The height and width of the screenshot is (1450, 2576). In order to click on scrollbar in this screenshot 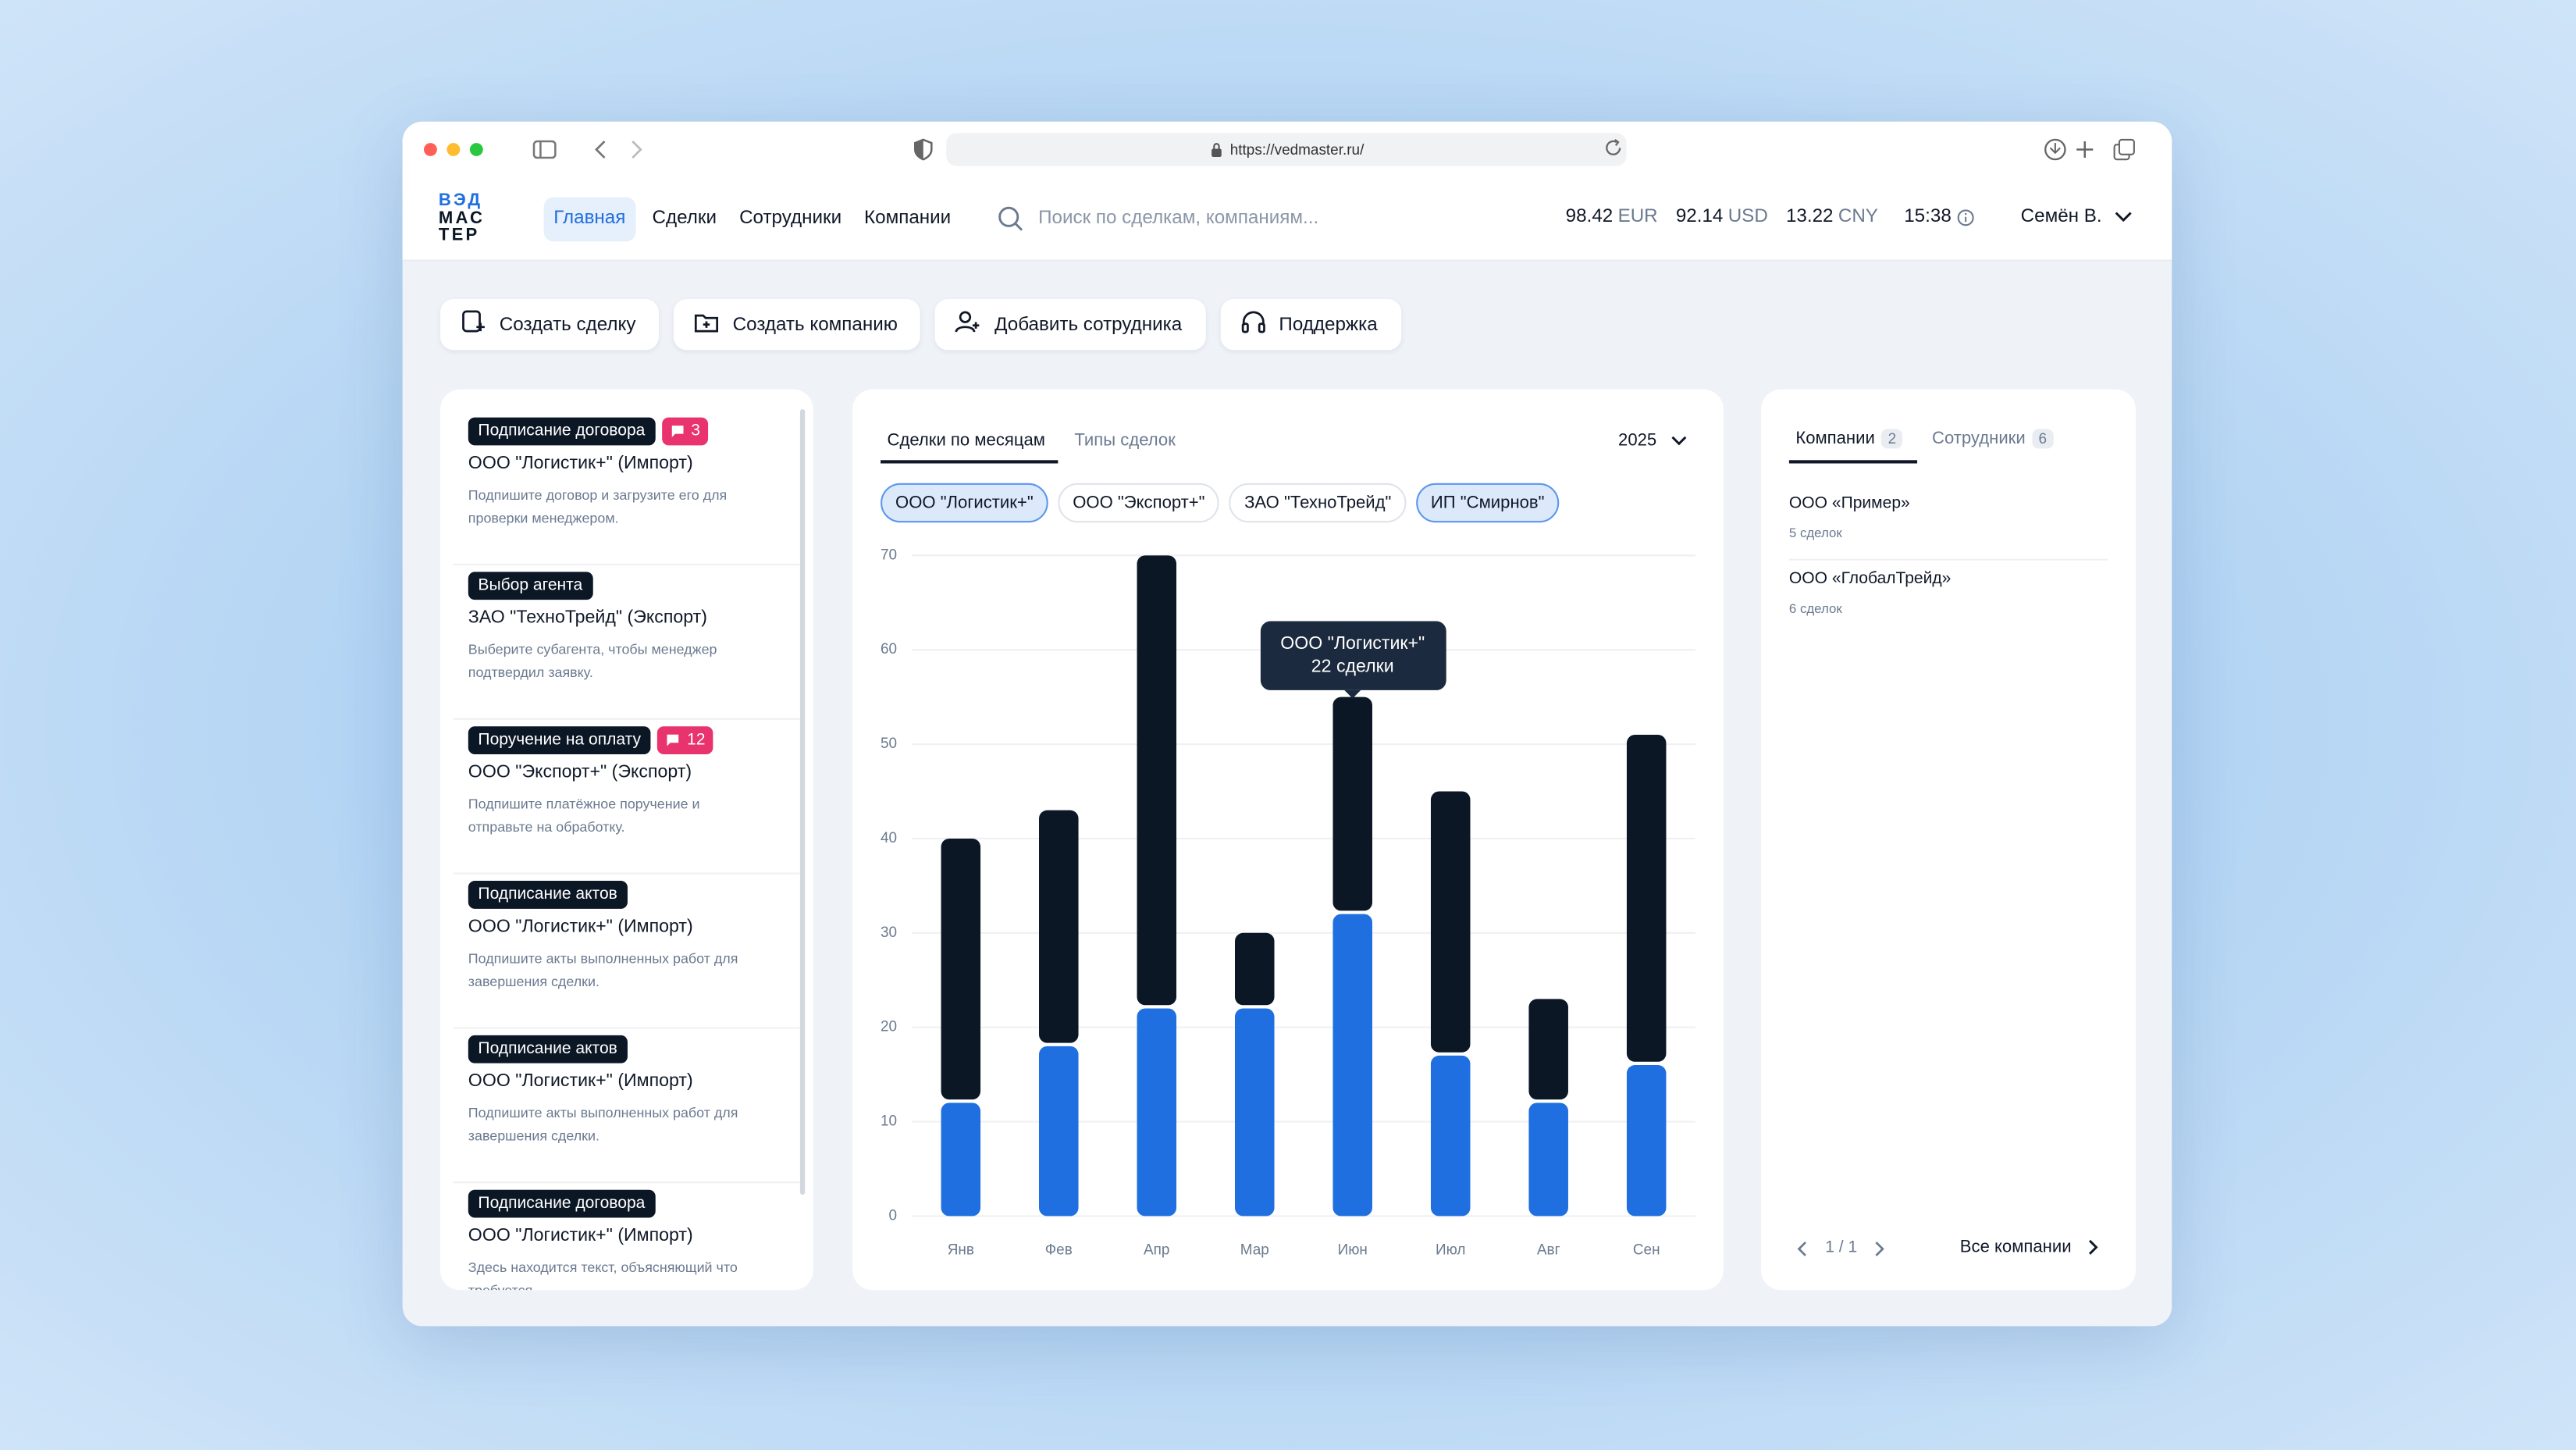, I will do `click(802, 802)`.